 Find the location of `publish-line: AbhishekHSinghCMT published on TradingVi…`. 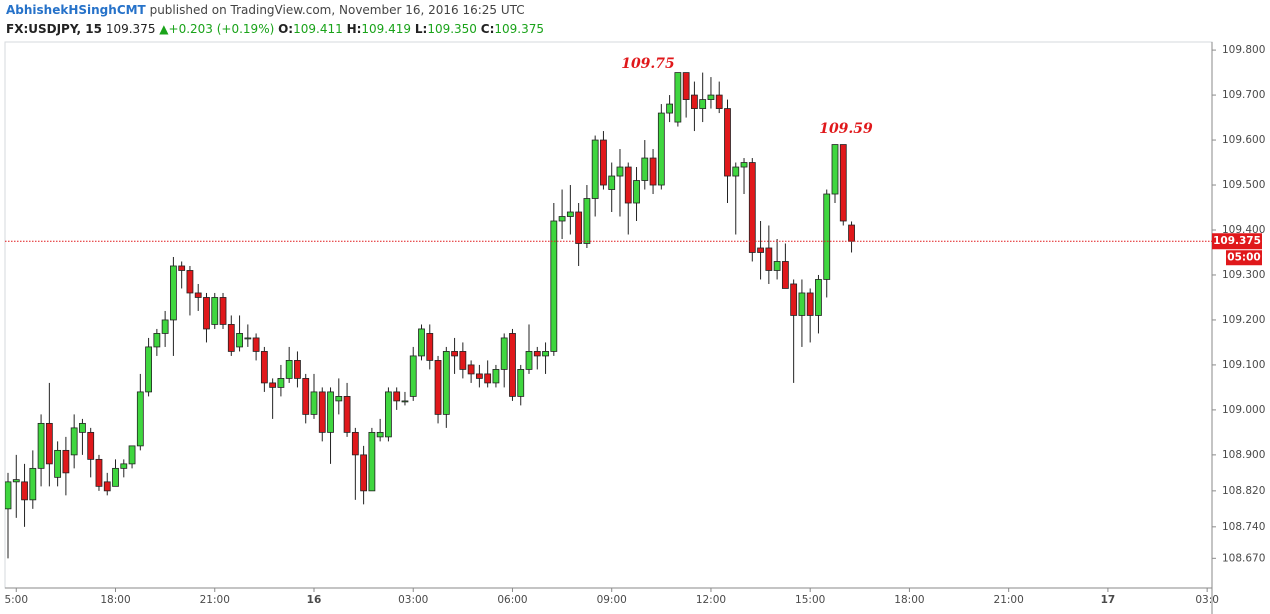

publish-line: AbhishekHSinghCMT published on TradingVi… is located at coordinates (265, 10).